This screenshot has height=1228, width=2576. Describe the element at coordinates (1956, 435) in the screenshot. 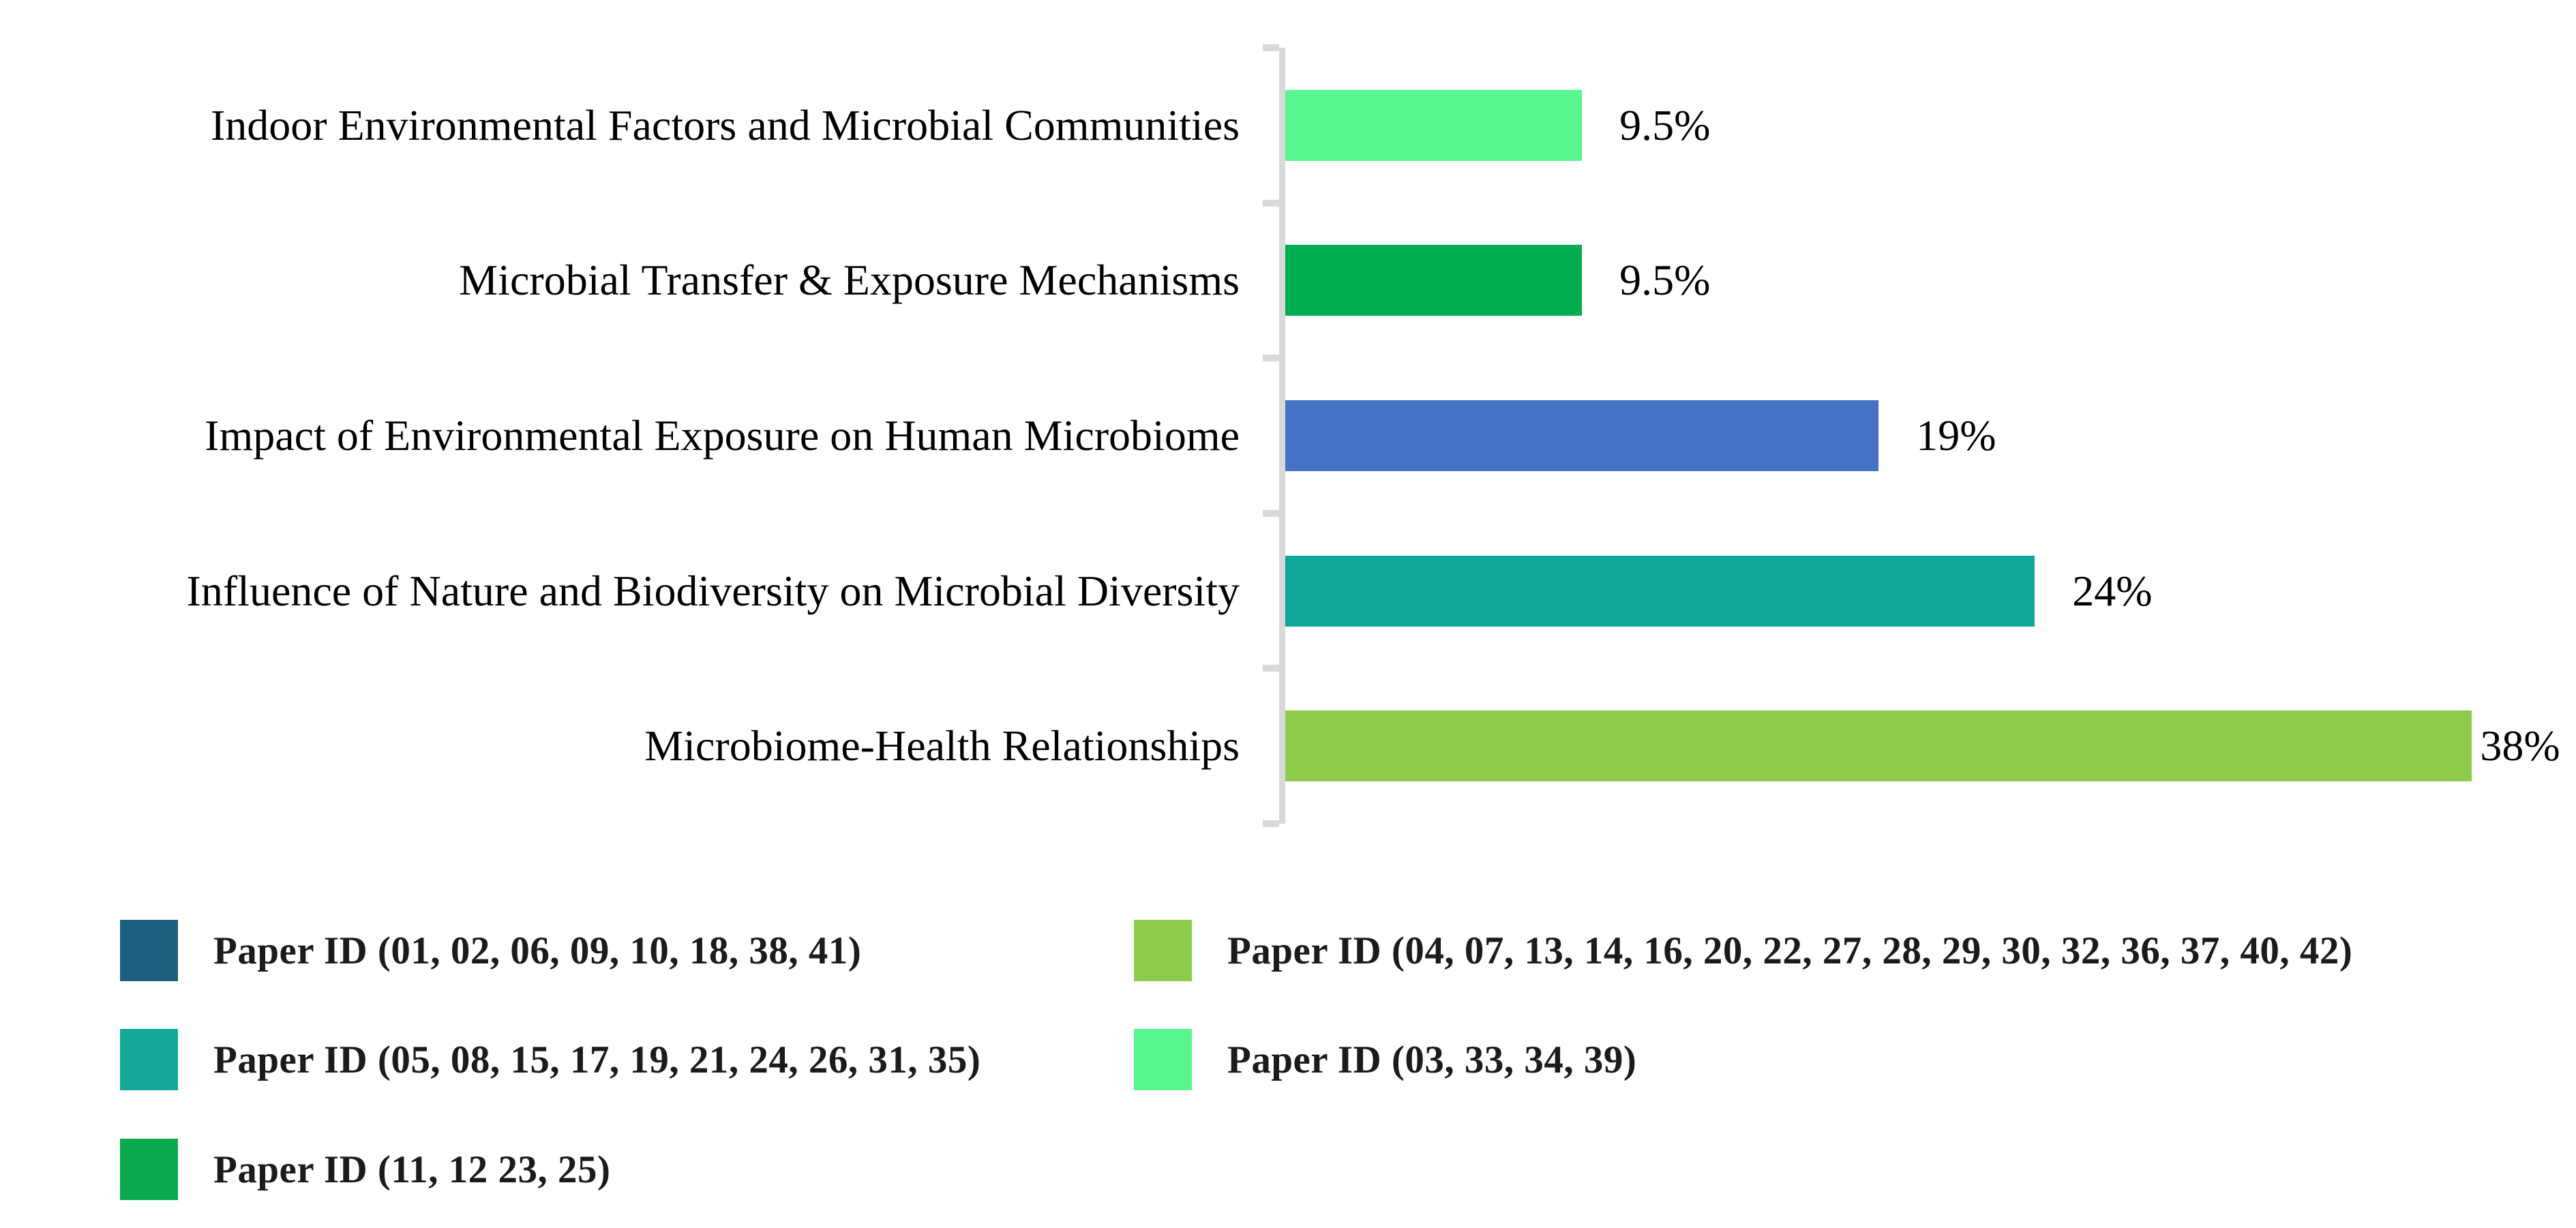

I see `value-label: 19%` at that location.